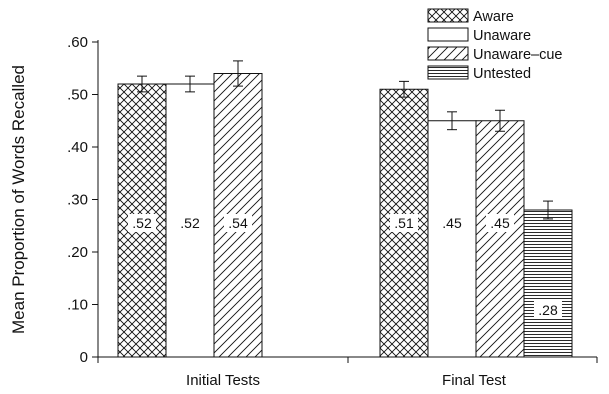 This screenshot has height=394, width=609. What do you see at coordinates (77, 95) in the screenshot?
I see `y-tick-label: .50` at bounding box center [77, 95].